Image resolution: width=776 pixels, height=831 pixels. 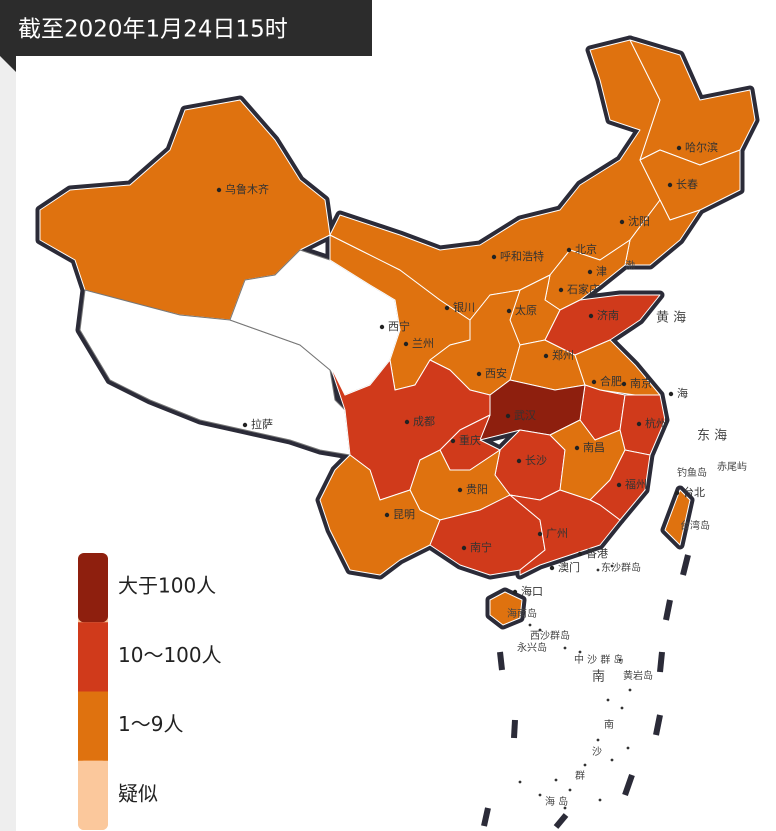 What do you see at coordinates (150, 724) in the screenshot?
I see `legend-label: 1～9人` at bounding box center [150, 724].